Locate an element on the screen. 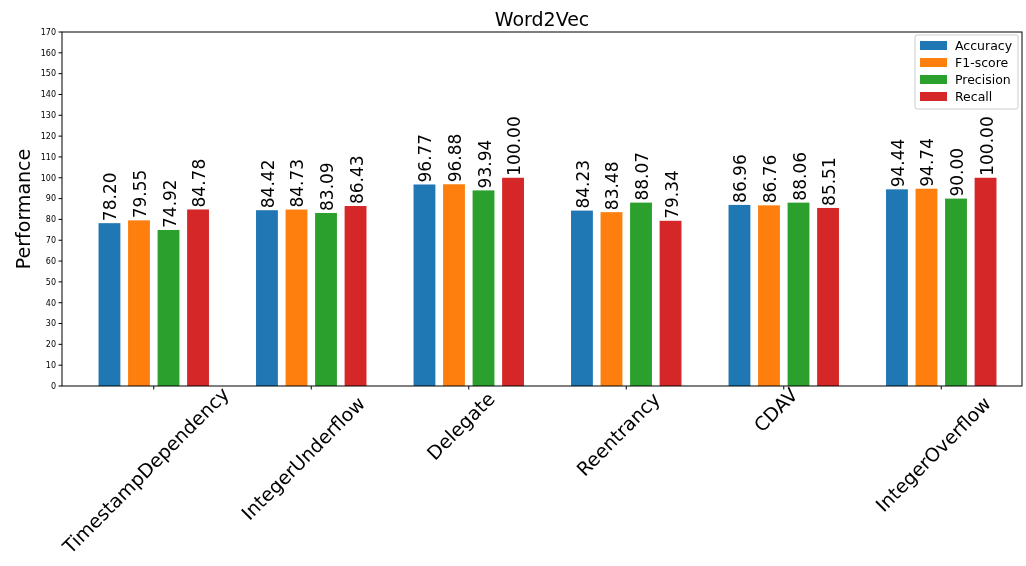  data-label: 94.44 is located at coordinates (897, 163).